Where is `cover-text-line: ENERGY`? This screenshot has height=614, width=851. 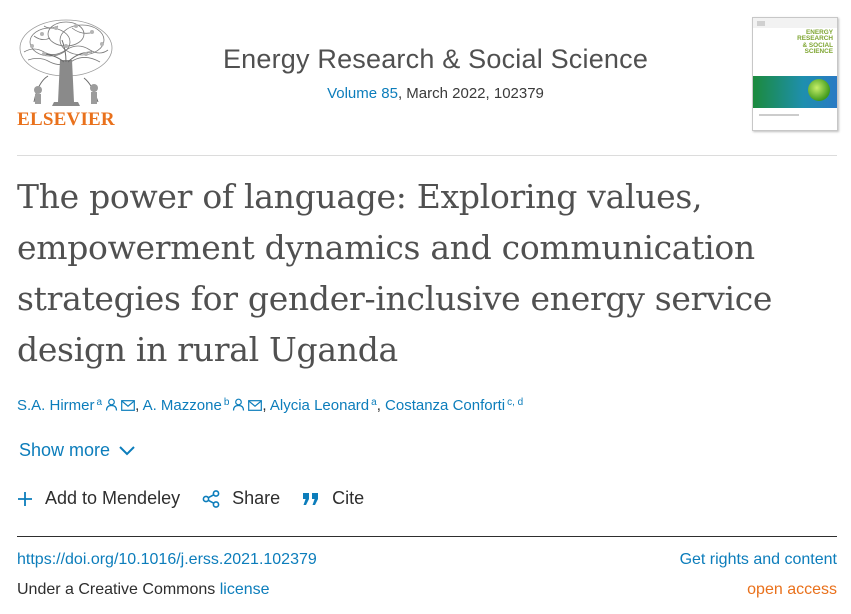
cover-text-line: ENERGY is located at coordinates (819, 32).